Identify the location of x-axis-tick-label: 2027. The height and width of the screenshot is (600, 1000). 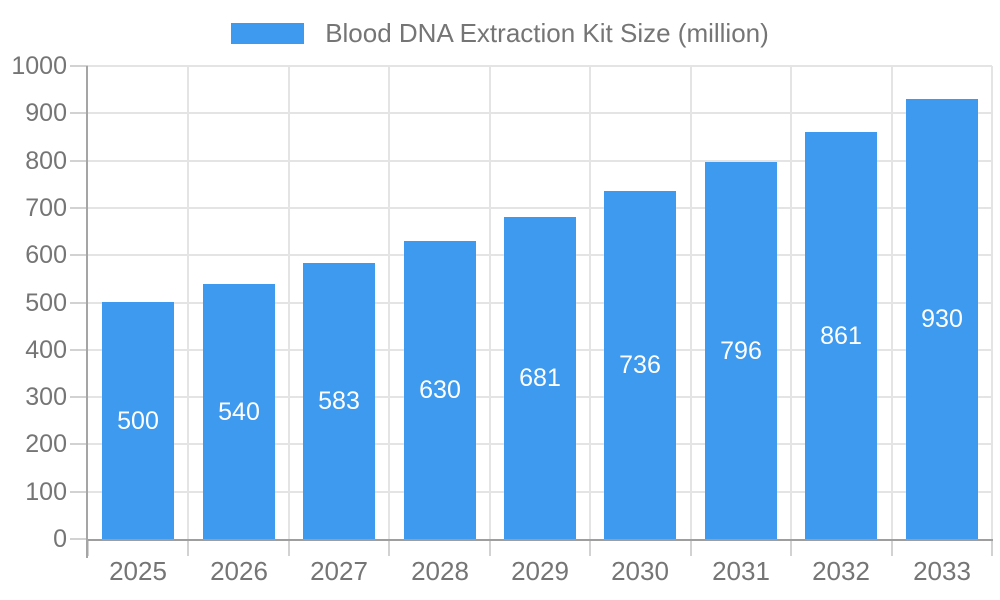
(339, 571).